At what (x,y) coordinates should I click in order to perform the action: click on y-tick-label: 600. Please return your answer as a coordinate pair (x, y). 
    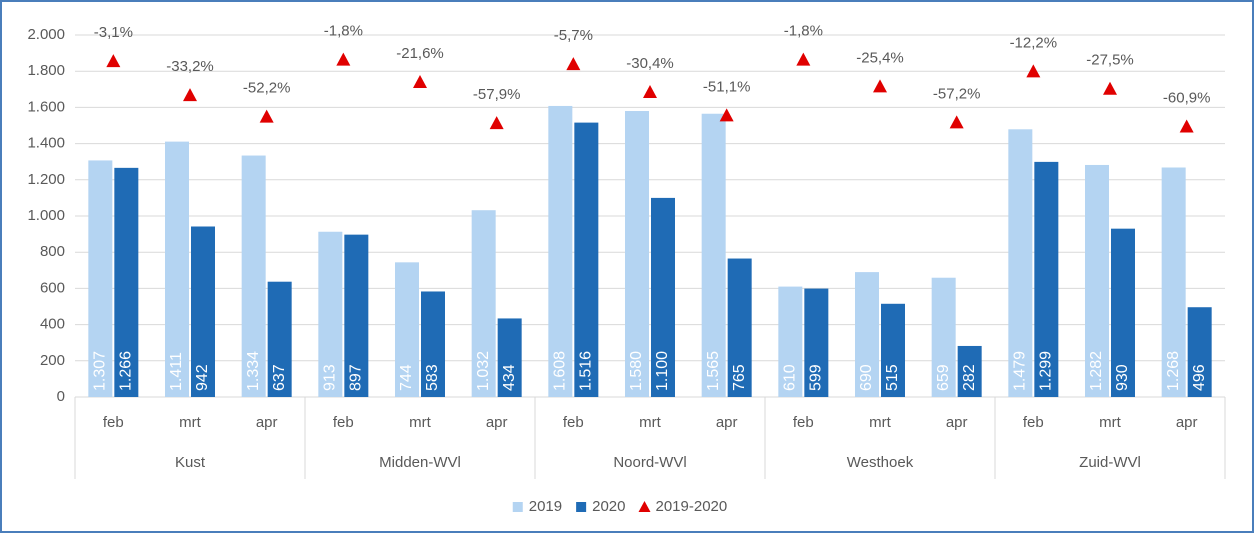
    Looking at the image, I should click on (52, 287).